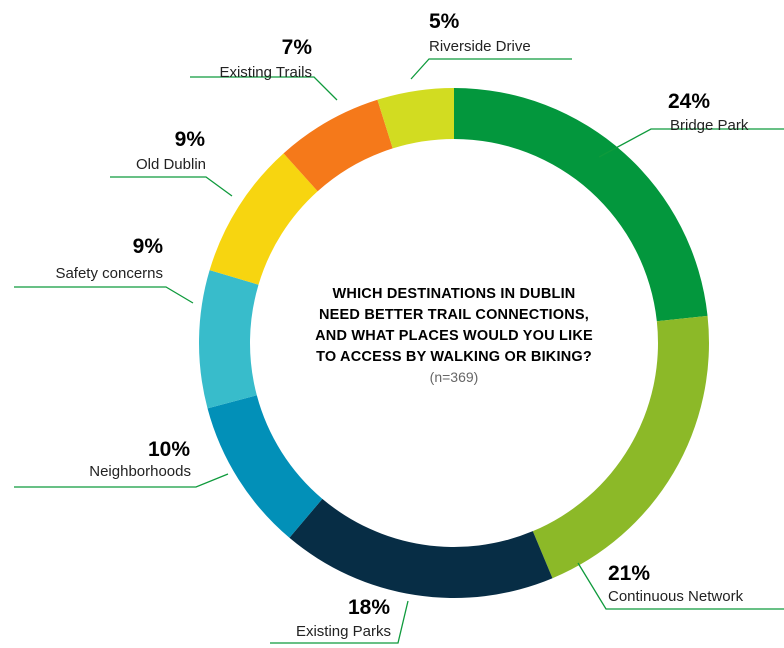  I want to click on category-label-old-dublin: Old Dublin, so click(171, 164).